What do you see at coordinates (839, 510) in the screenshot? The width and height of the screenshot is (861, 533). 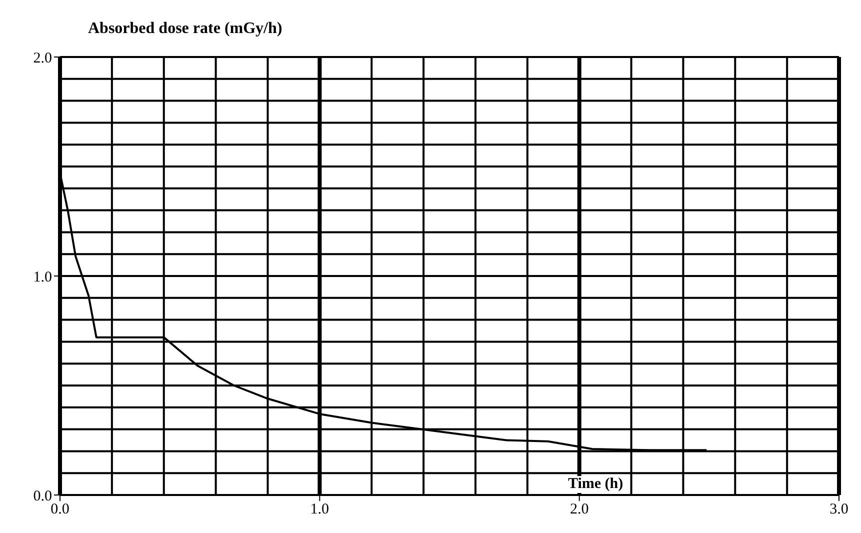 I see `x-tick-label: 3.0` at bounding box center [839, 510].